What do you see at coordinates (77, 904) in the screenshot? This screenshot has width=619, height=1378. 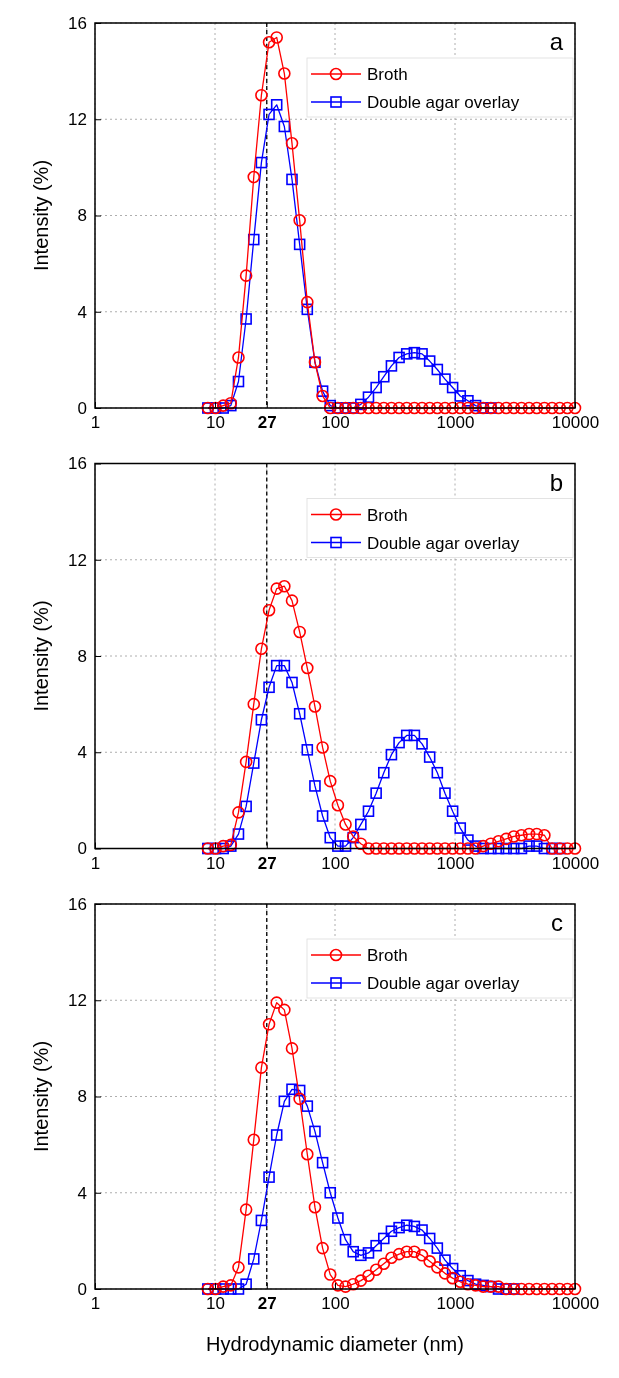 I see `y-tick-label: 16` at bounding box center [77, 904].